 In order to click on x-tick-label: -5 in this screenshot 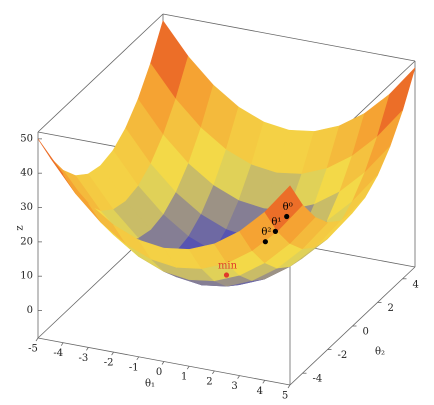, I will do `click(33, 349)`.